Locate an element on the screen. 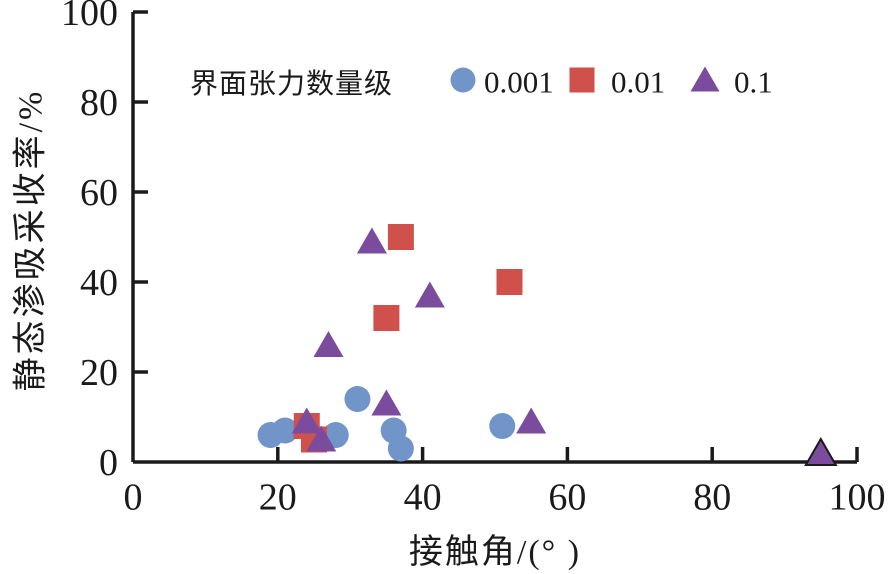 The width and height of the screenshot is (889, 574). legend-swatch-triangle is located at coordinates (705, 79).